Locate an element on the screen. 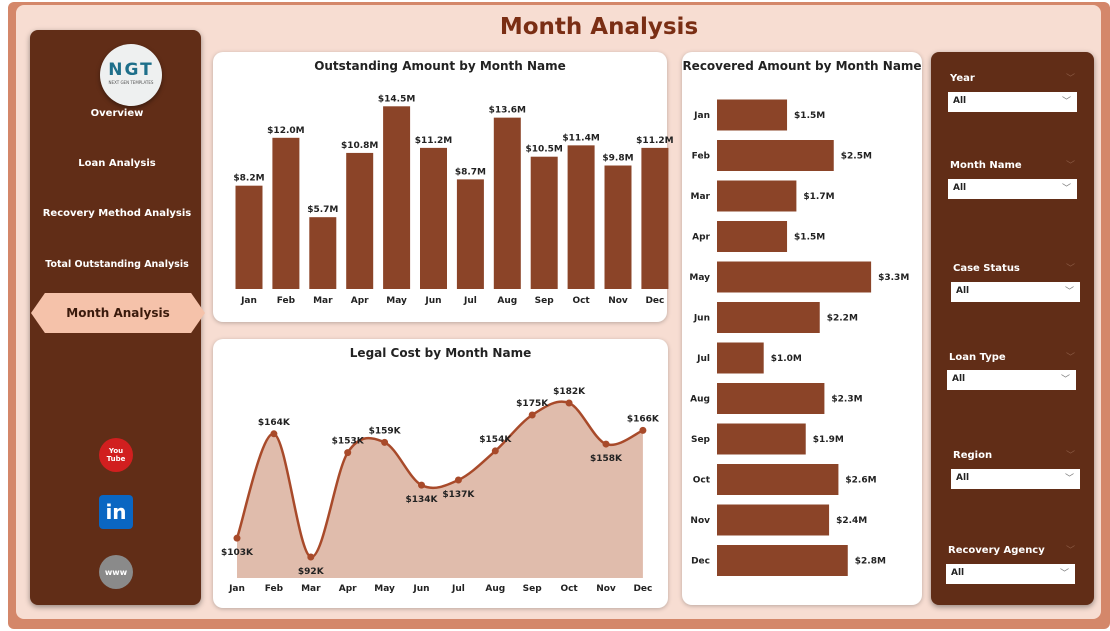  page-title: Month Analysis is located at coordinates (599, 27).